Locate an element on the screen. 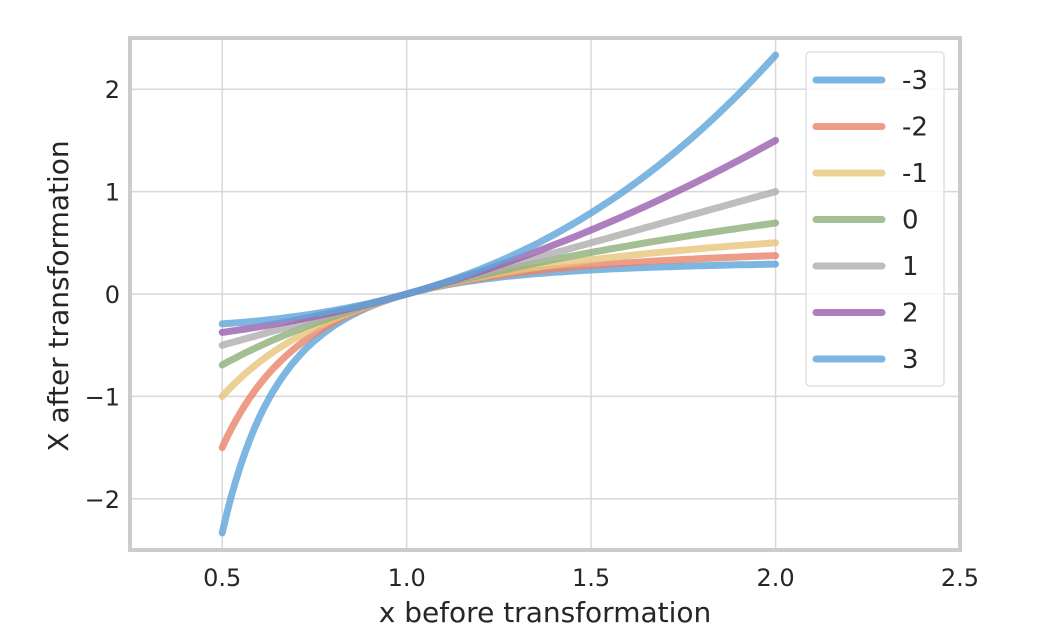 The width and height of the screenshot is (1044, 640). y-tick-labels: −2 −1 0 1 2 is located at coordinates (102, 295).